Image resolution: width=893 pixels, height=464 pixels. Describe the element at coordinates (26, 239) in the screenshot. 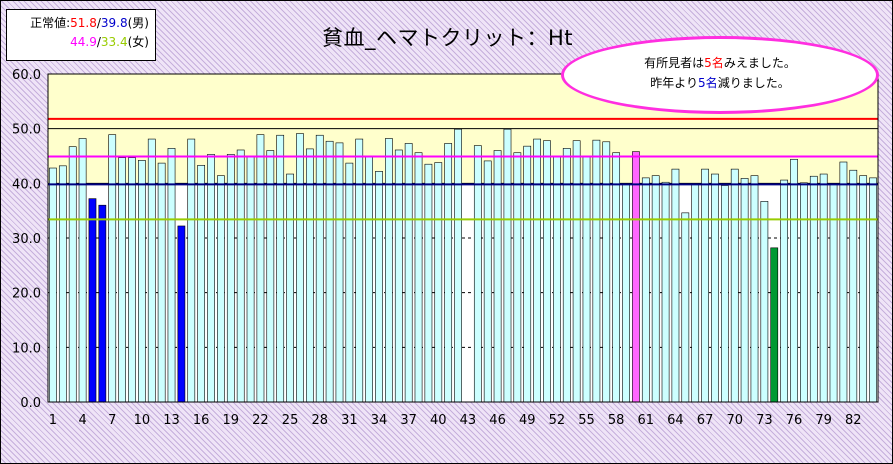

I see `y-tick-label: 30.0` at that location.